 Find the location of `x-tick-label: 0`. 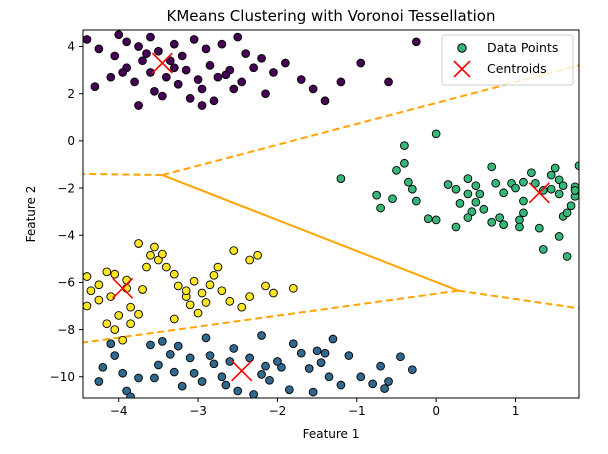

x-tick-label: 0 is located at coordinates (436, 411).